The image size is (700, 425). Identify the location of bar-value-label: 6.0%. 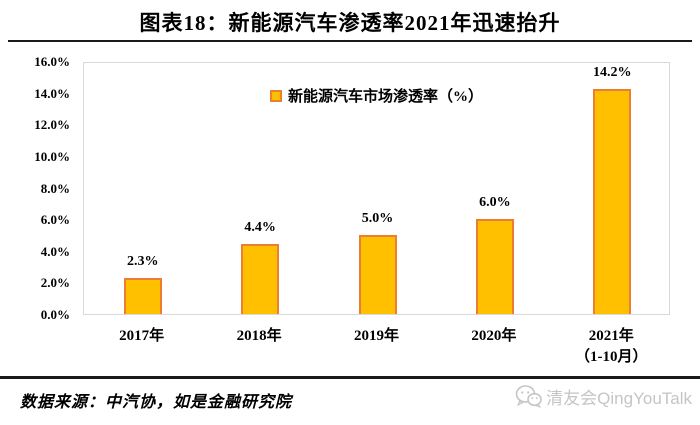
(495, 203).